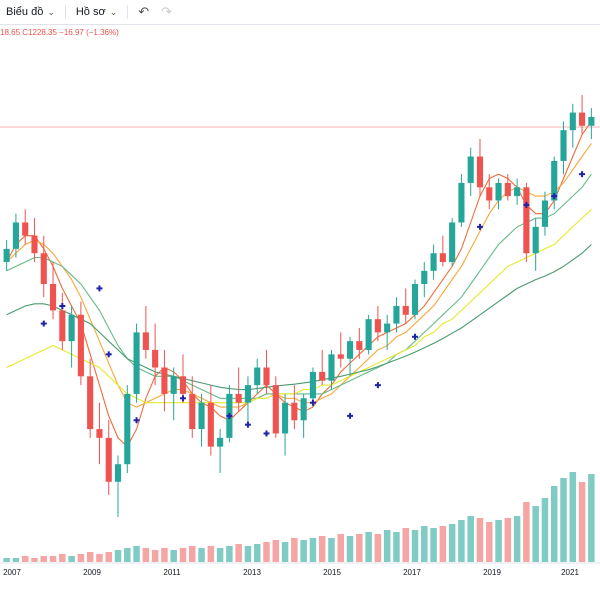 The width and height of the screenshot is (600, 600). I want to click on chevron-down-icon: ⌄, so click(51, 11).